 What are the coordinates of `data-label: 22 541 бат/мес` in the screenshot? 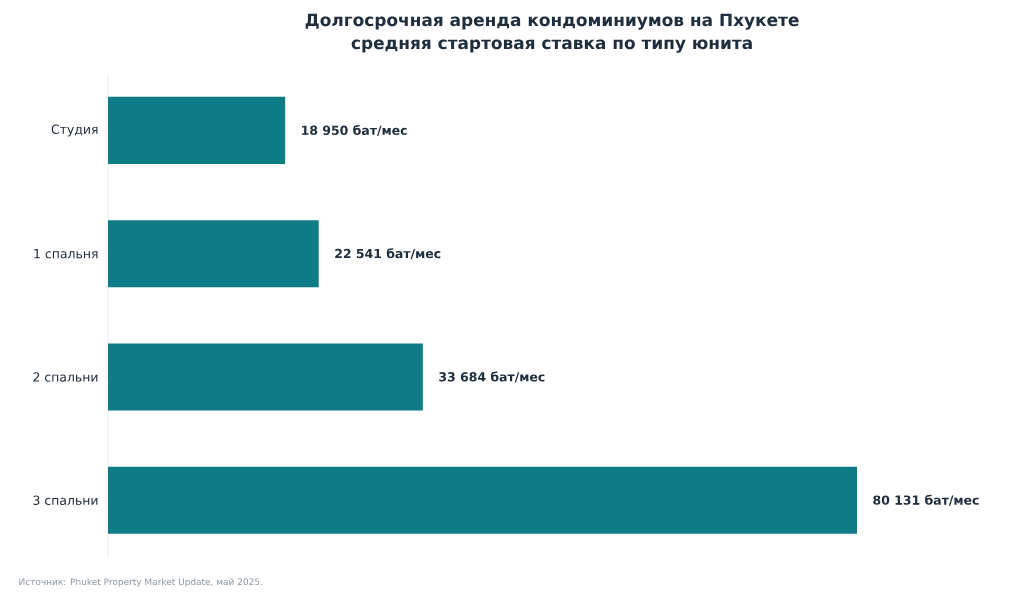 It's located at (388, 254).